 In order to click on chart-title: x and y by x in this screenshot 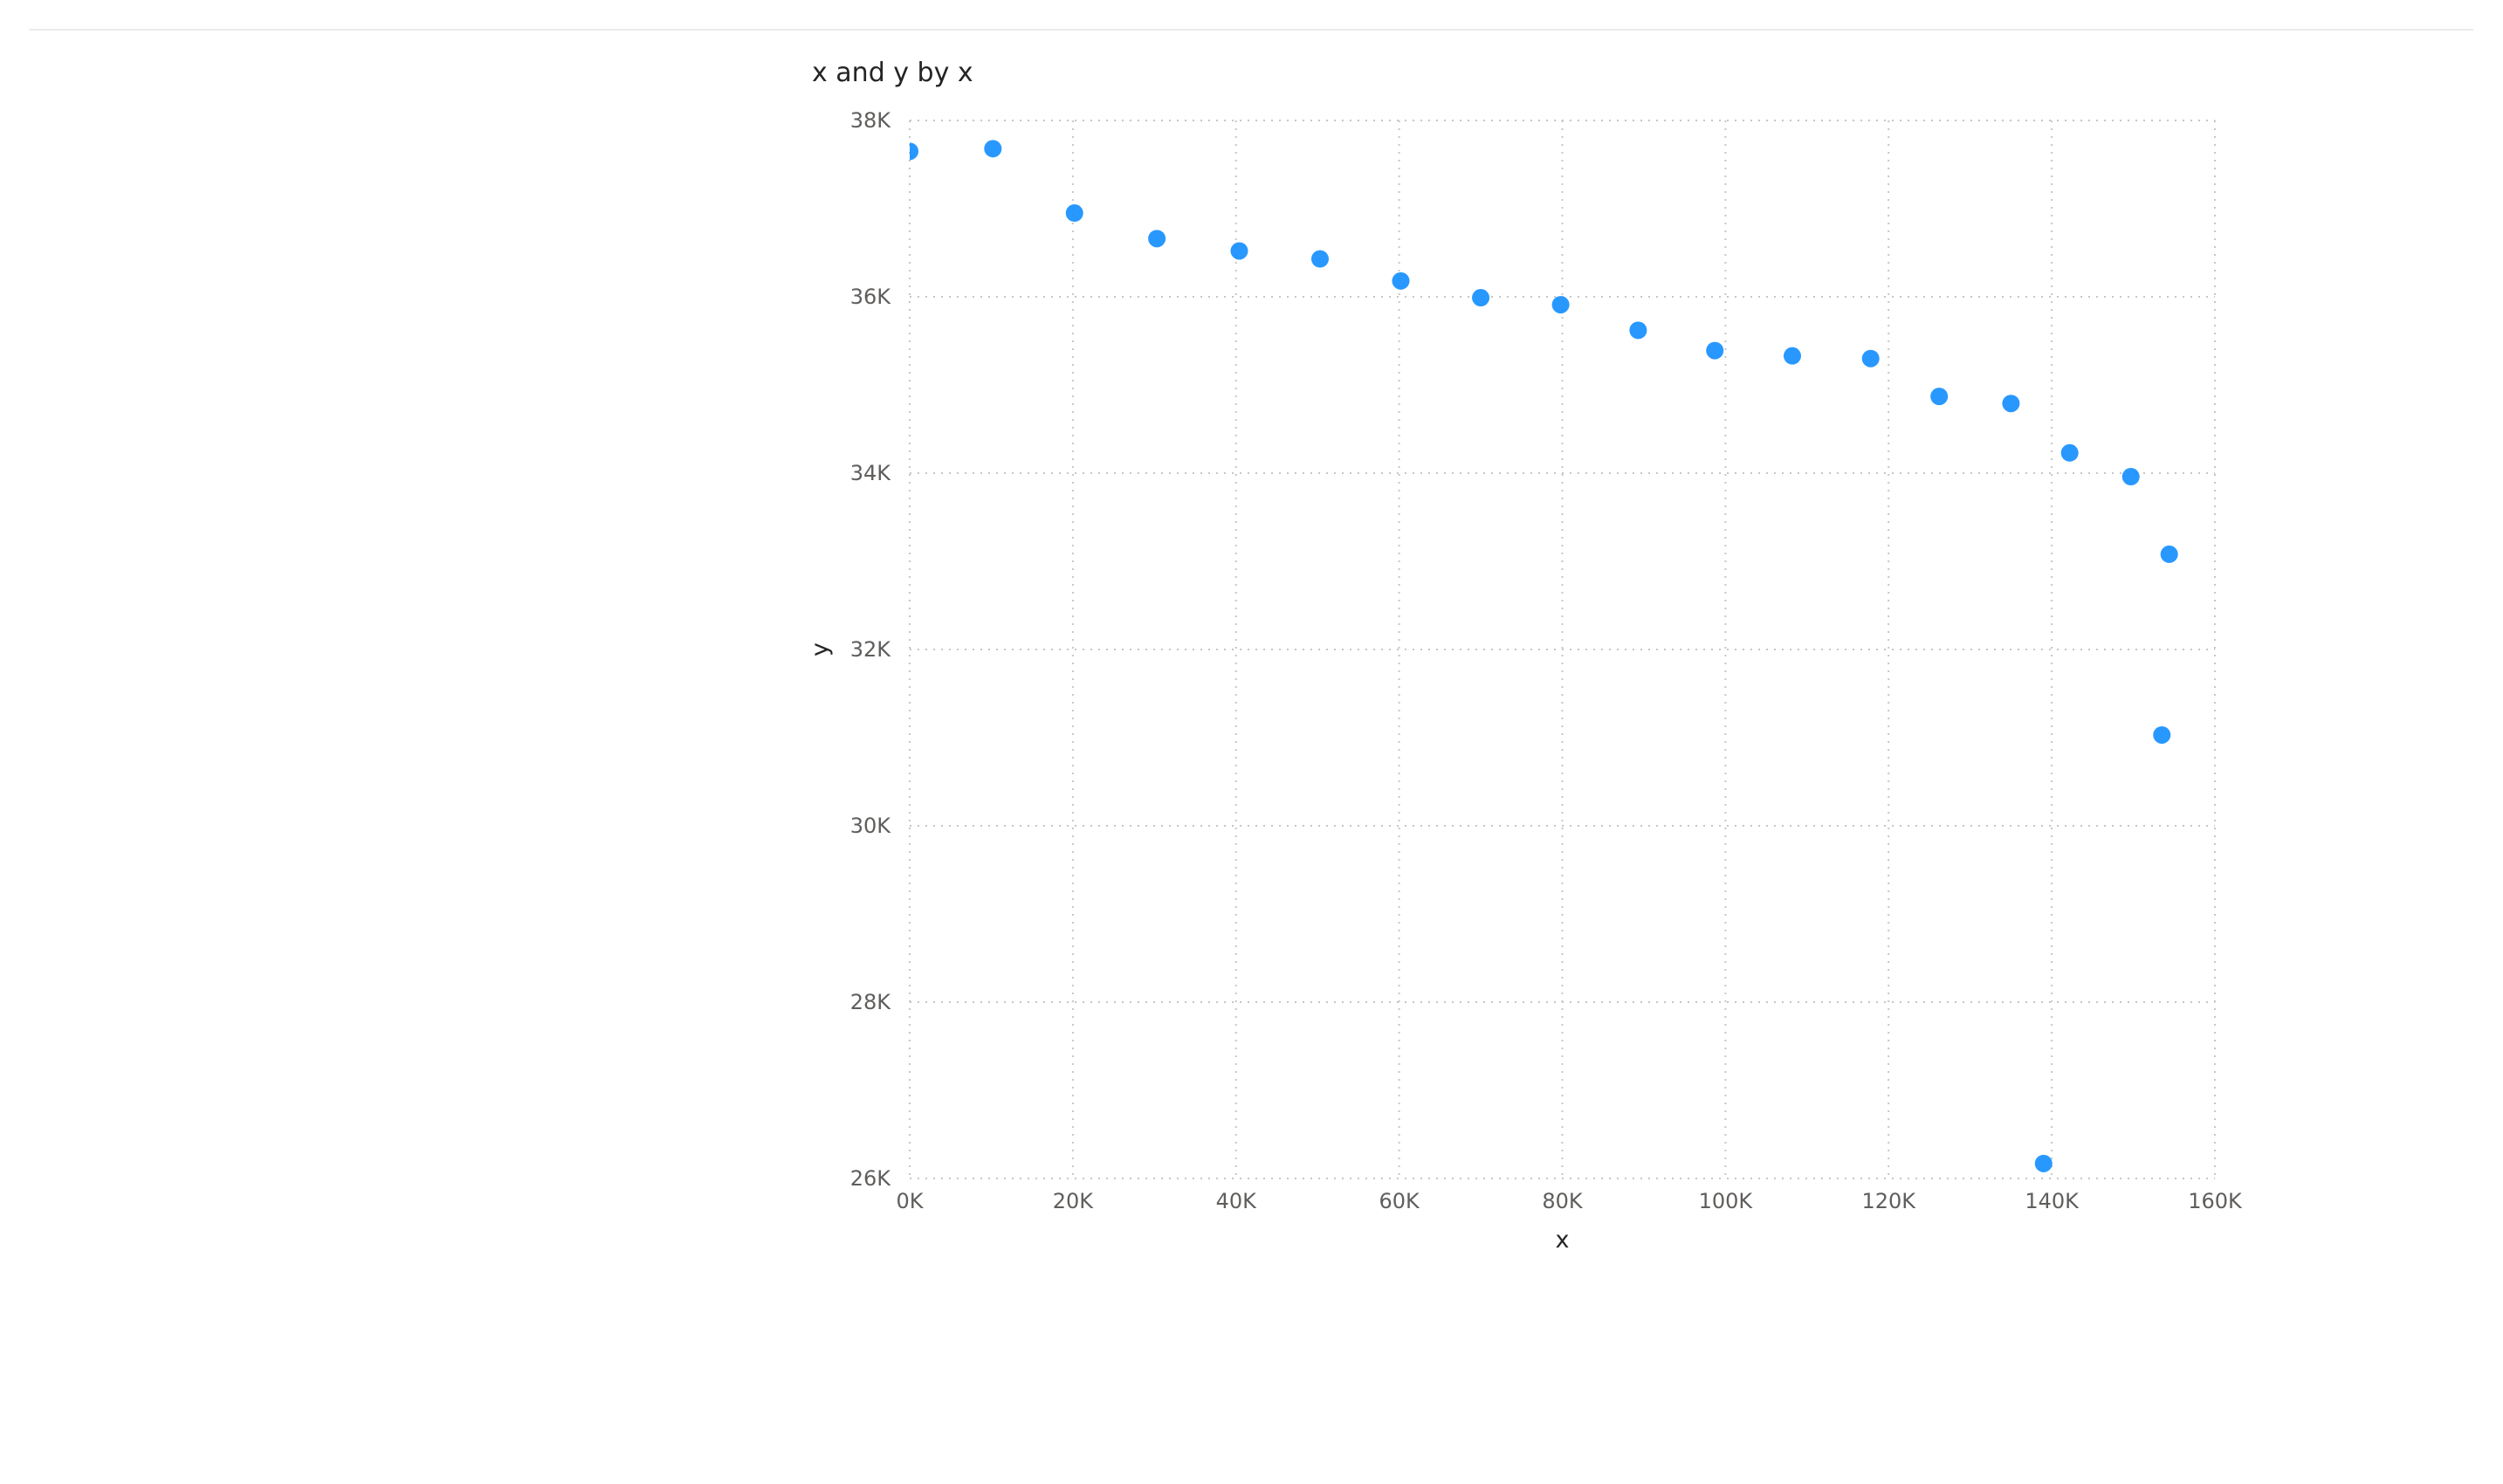, I will do `click(892, 73)`.